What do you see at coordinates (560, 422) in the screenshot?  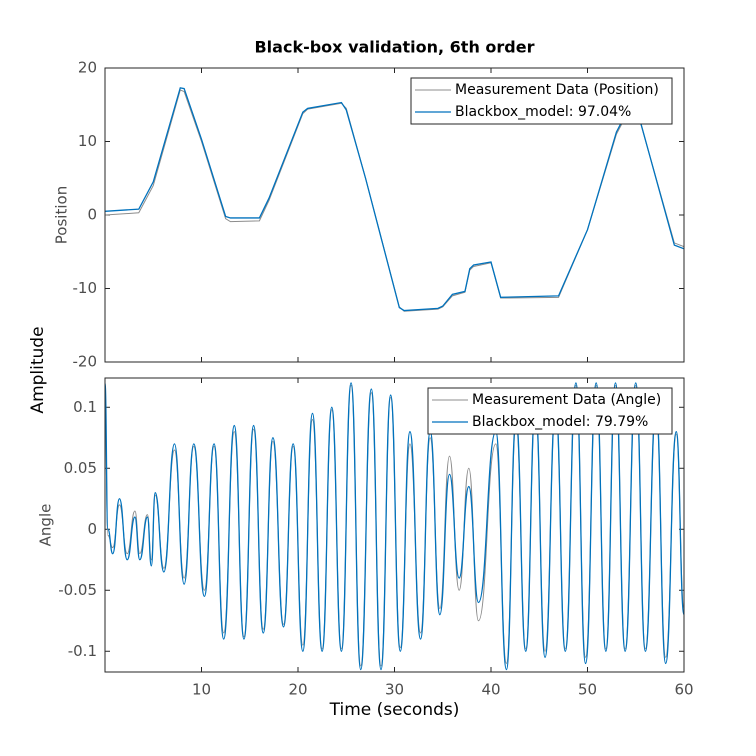 I see `legend-label: Blackbox_model: 79.79%` at bounding box center [560, 422].